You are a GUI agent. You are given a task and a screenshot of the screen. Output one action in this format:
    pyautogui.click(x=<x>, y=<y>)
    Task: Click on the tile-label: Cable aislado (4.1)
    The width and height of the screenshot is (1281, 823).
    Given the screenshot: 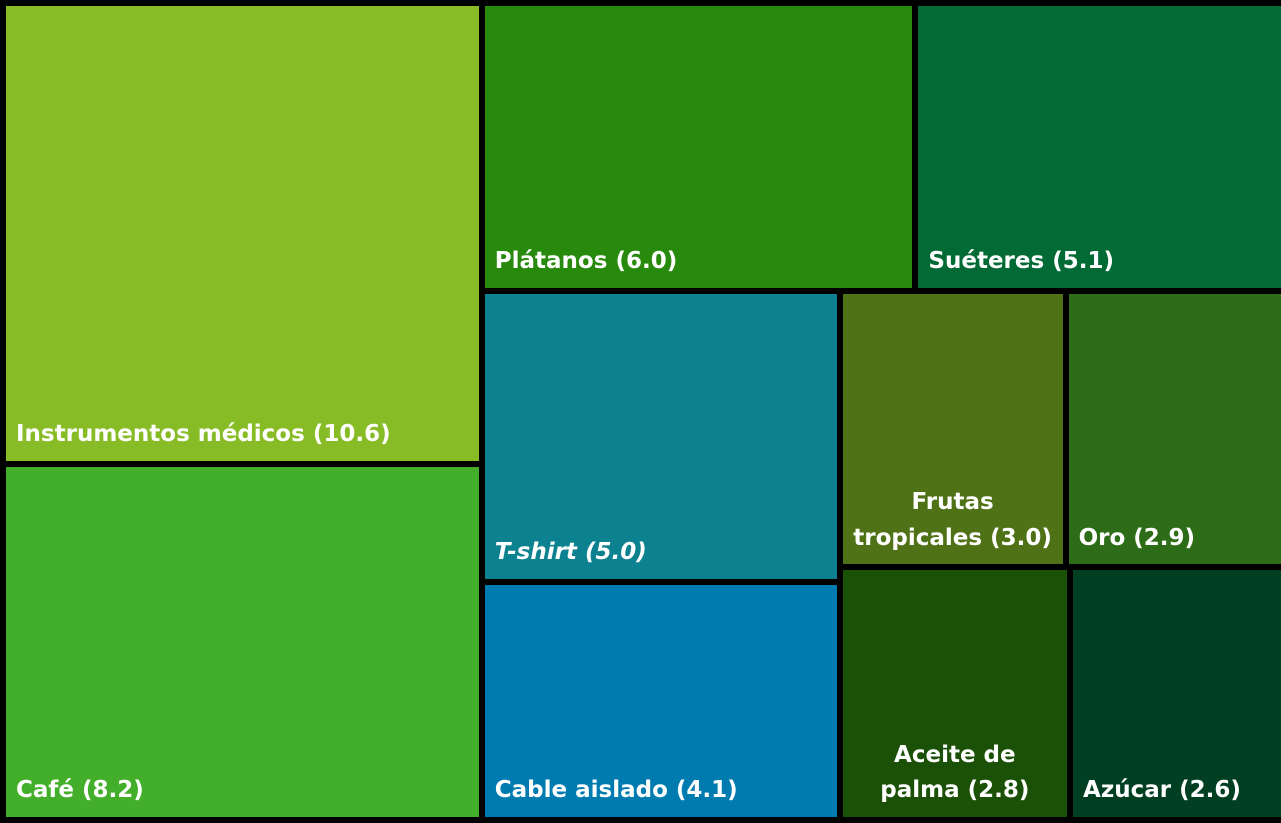 What is the action you would take?
    pyautogui.click(x=661, y=791)
    